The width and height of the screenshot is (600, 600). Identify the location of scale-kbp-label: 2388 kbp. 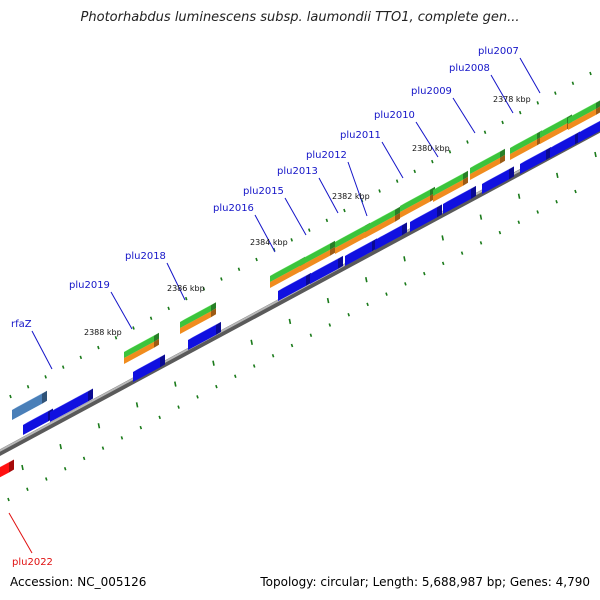
(103, 332).